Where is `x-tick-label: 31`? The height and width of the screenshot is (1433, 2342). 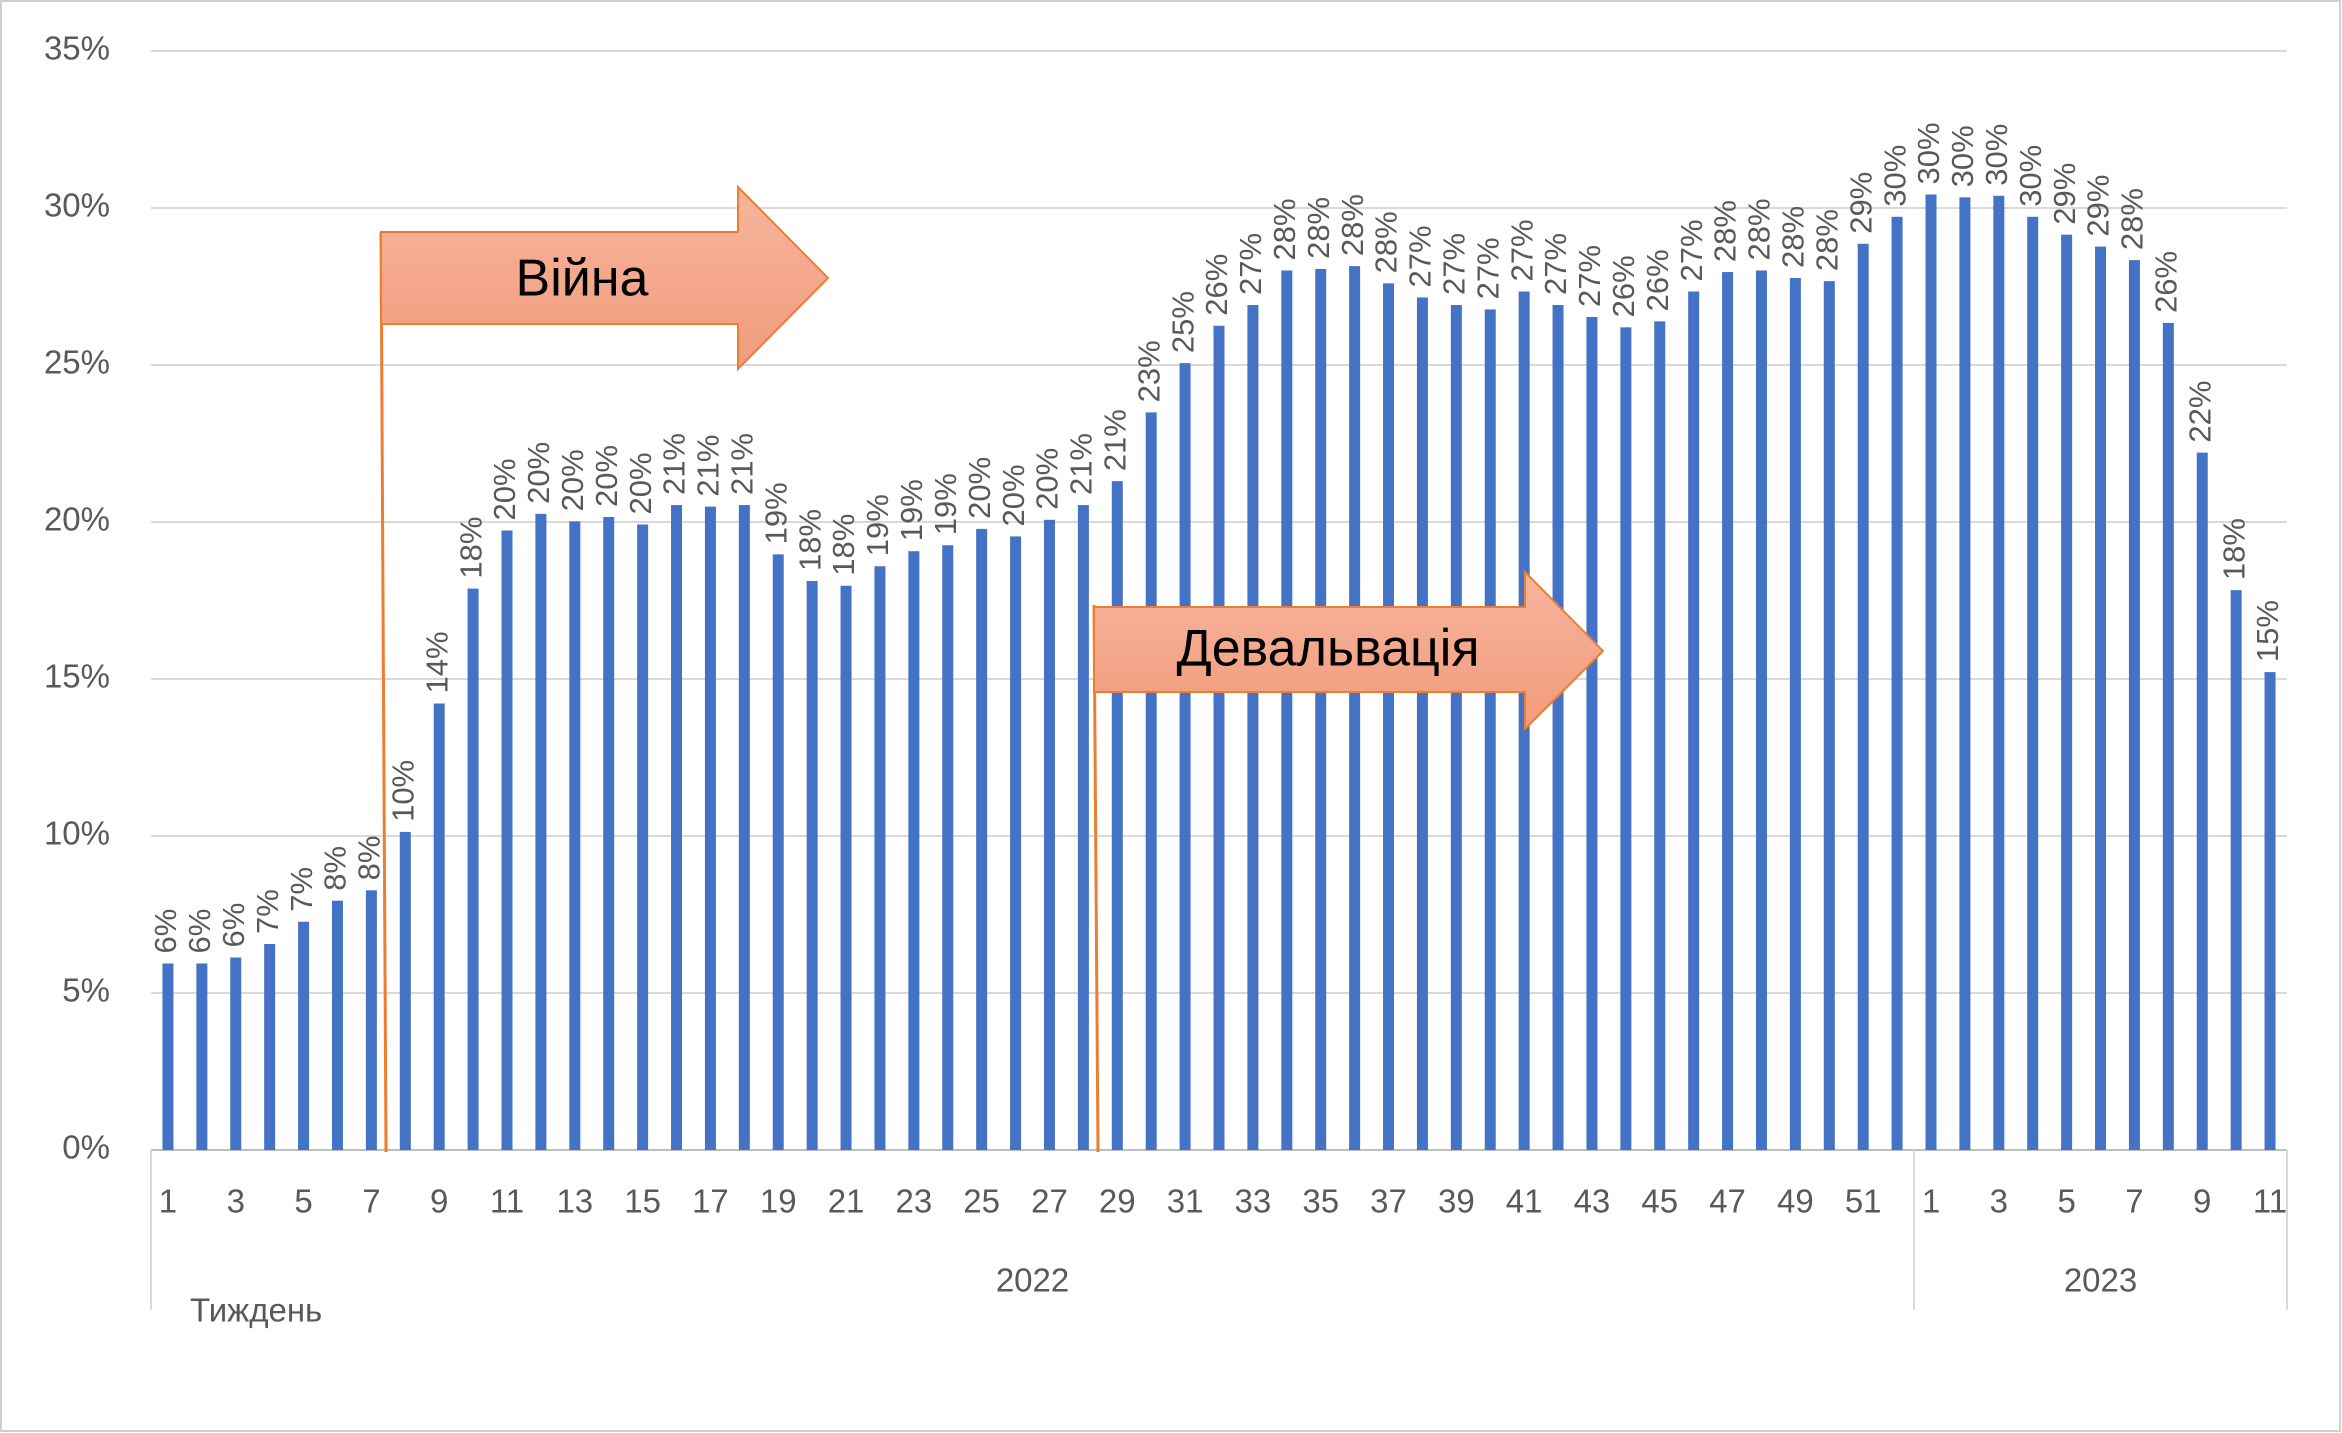 x-tick-label: 31 is located at coordinates (1185, 1201).